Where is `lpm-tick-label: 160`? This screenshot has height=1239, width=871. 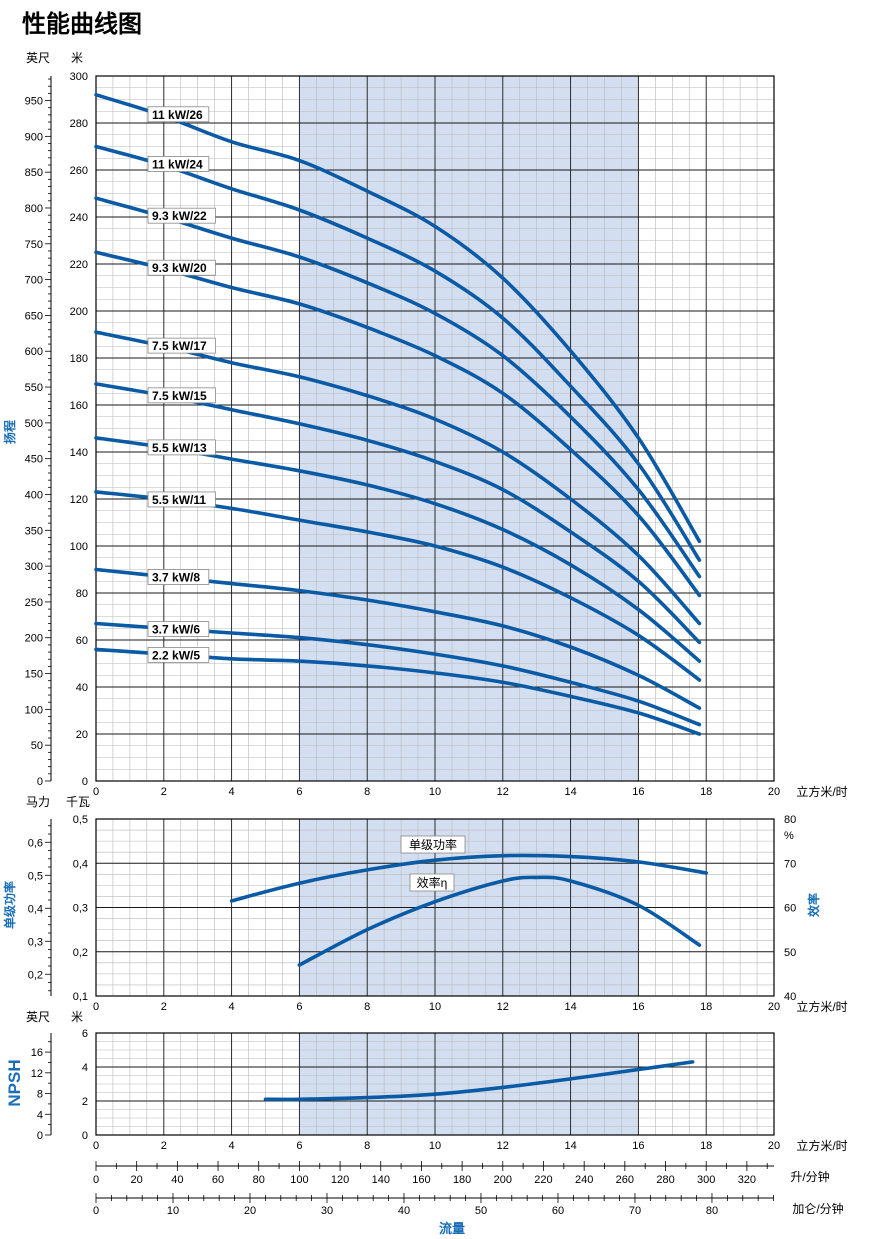 lpm-tick-label: 160 is located at coordinates (421, 1180).